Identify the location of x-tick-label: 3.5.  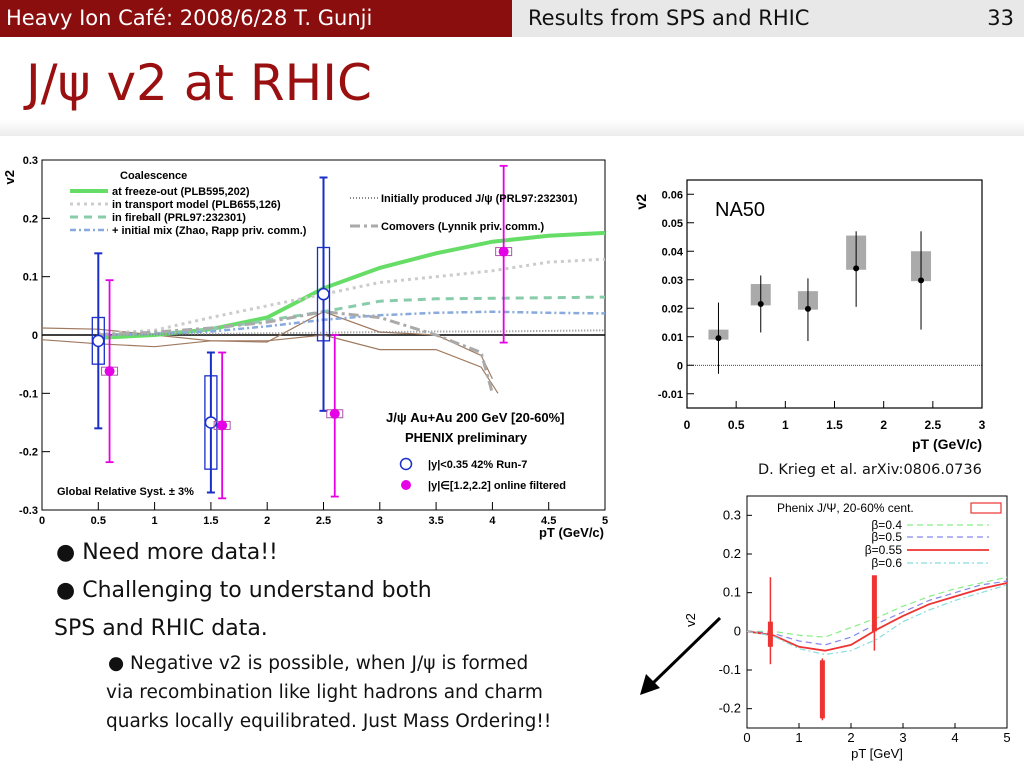
(435, 521).